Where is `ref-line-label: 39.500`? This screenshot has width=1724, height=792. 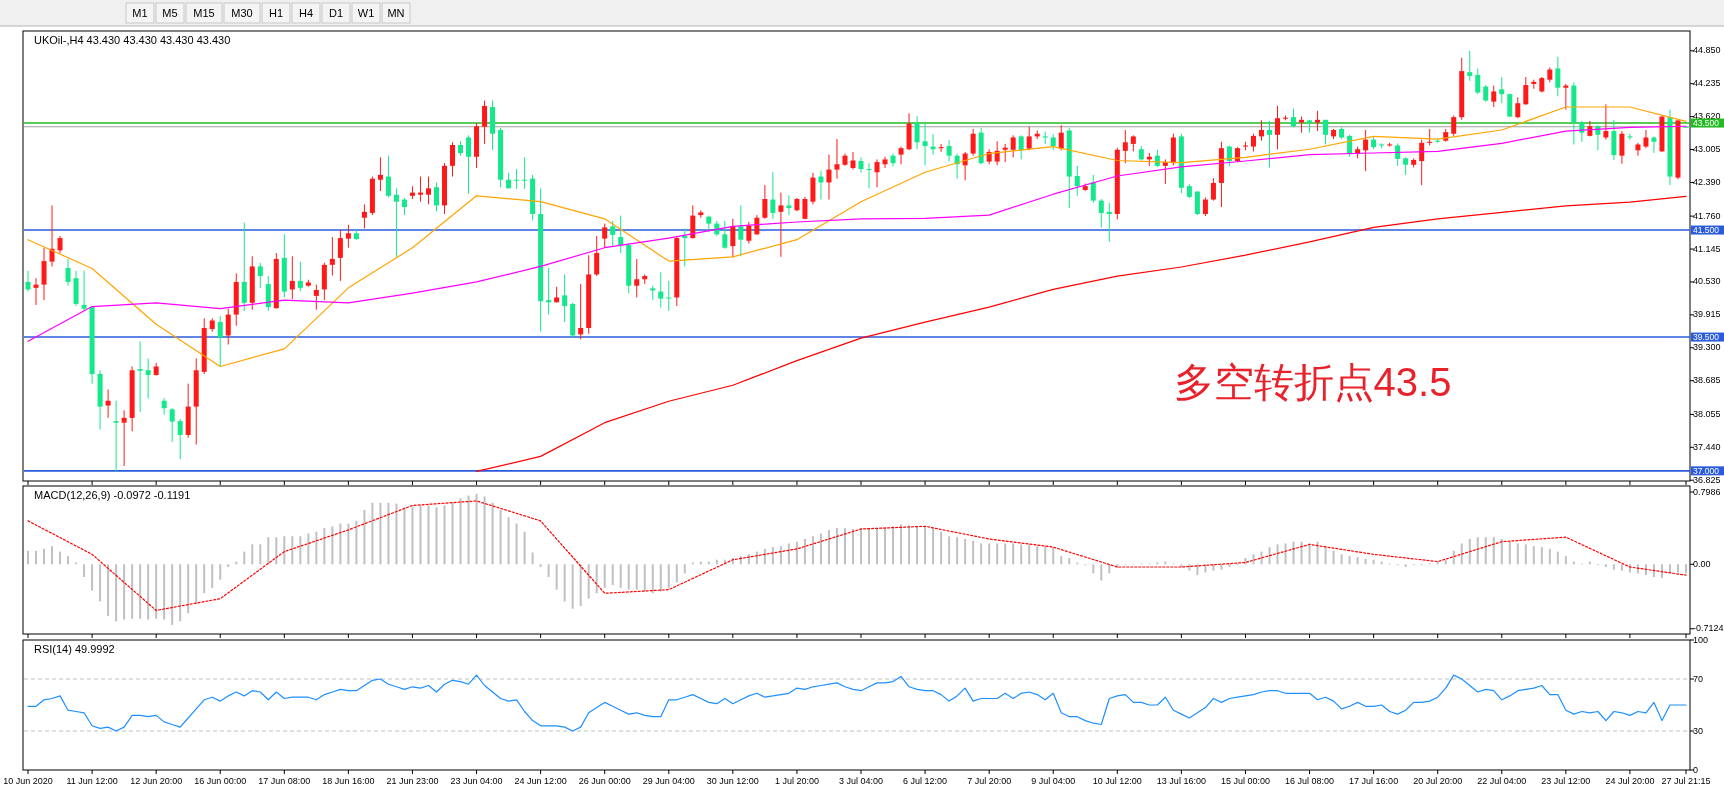 ref-line-label: 39.500 is located at coordinates (1706, 337).